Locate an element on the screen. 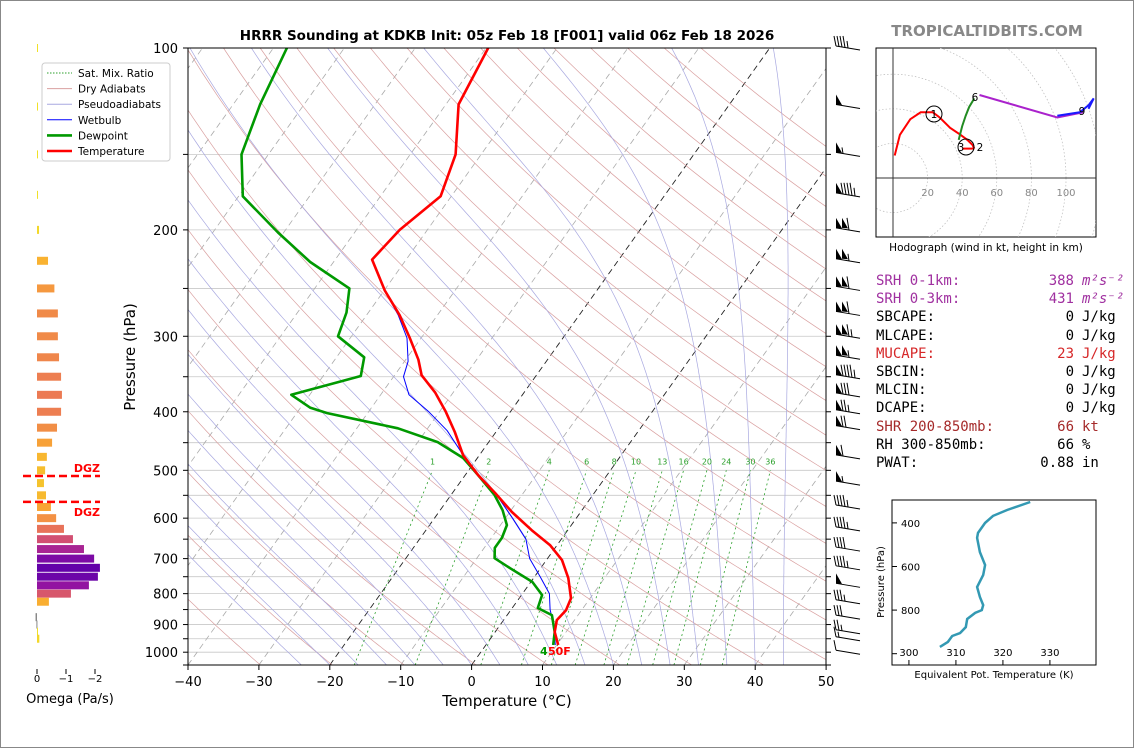 Image resolution: width=1134 pixels, height=748 pixels. x-tick-label: 50 is located at coordinates (826, 682).